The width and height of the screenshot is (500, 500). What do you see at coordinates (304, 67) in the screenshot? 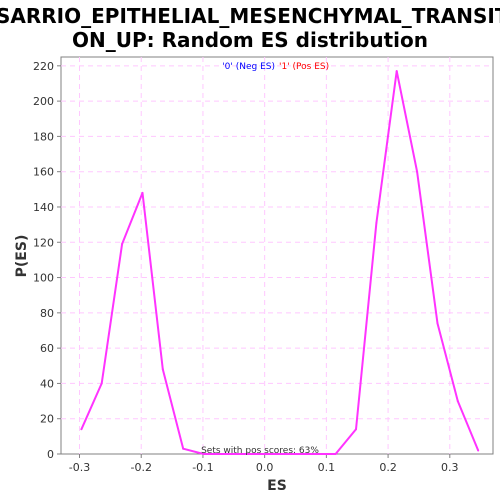
I see `legend-entry-pos-es: '1' (Pos ES)` at bounding box center [304, 67].